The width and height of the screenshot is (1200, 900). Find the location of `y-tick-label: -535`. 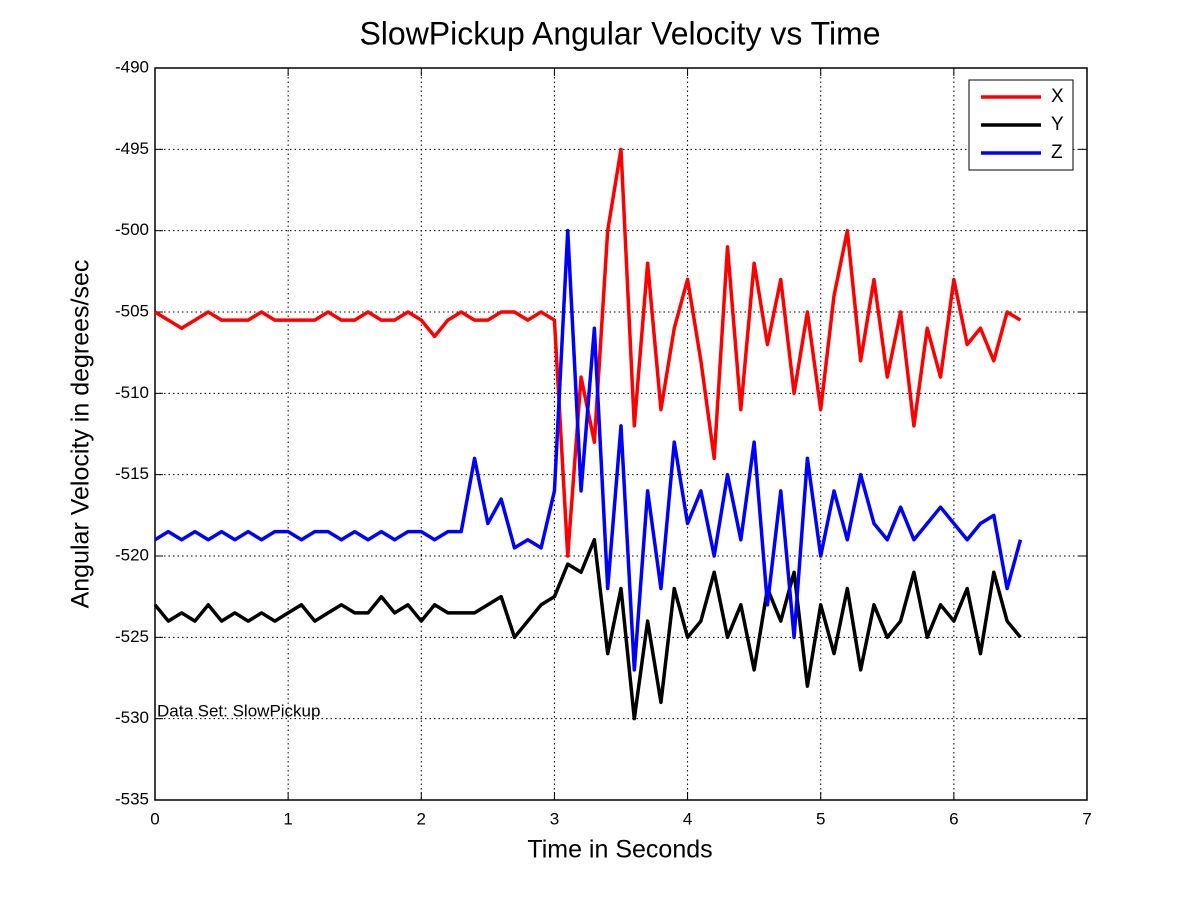

y-tick-label: -535 is located at coordinates (132, 798).